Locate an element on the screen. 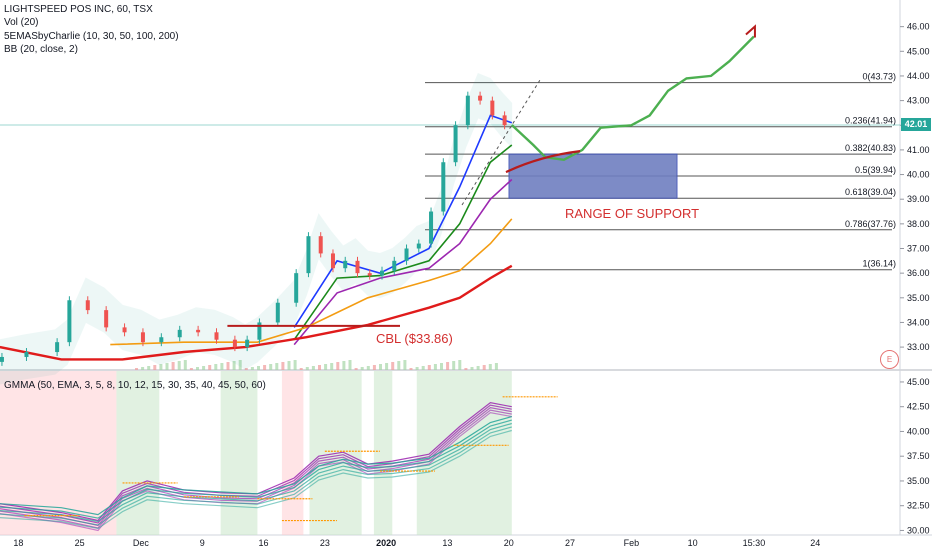 The image size is (932, 550). gmma-tick-label-6: 45.00 is located at coordinates (918, 382).